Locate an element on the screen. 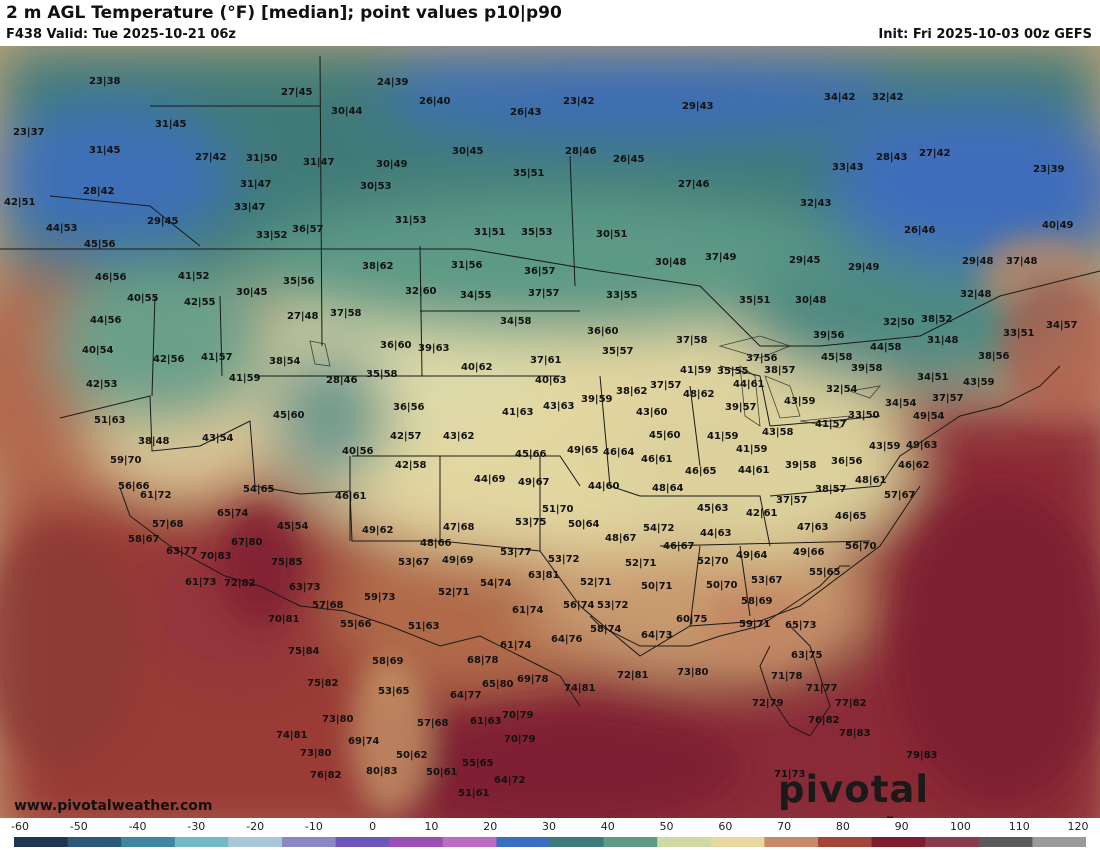 This screenshot has width=1100, height=850. point-value: 38|56 is located at coordinates (994, 356).